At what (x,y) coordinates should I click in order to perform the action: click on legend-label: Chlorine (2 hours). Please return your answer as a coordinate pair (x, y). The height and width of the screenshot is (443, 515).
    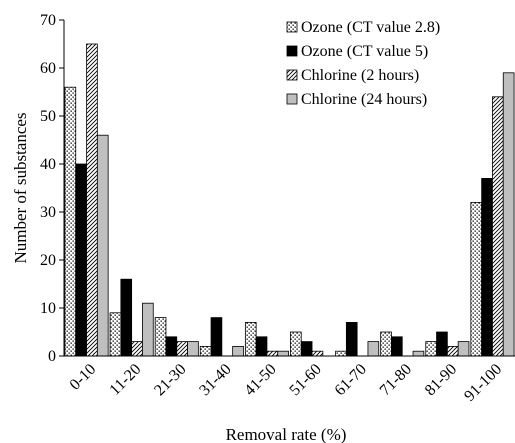
    Looking at the image, I should click on (360, 75).